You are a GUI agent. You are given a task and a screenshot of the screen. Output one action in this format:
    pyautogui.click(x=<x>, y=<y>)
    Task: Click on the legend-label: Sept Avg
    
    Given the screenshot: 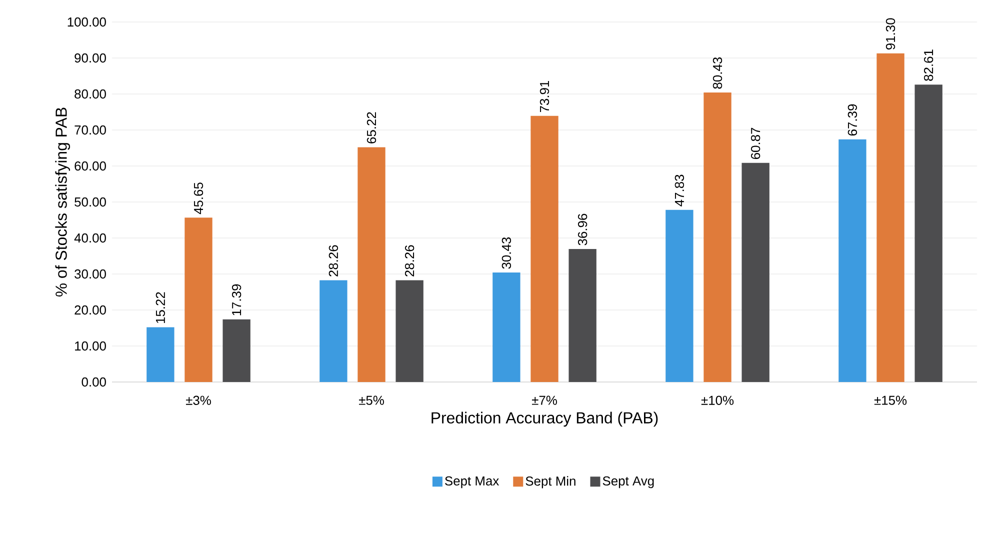 What is the action you would take?
    pyautogui.click(x=628, y=482)
    